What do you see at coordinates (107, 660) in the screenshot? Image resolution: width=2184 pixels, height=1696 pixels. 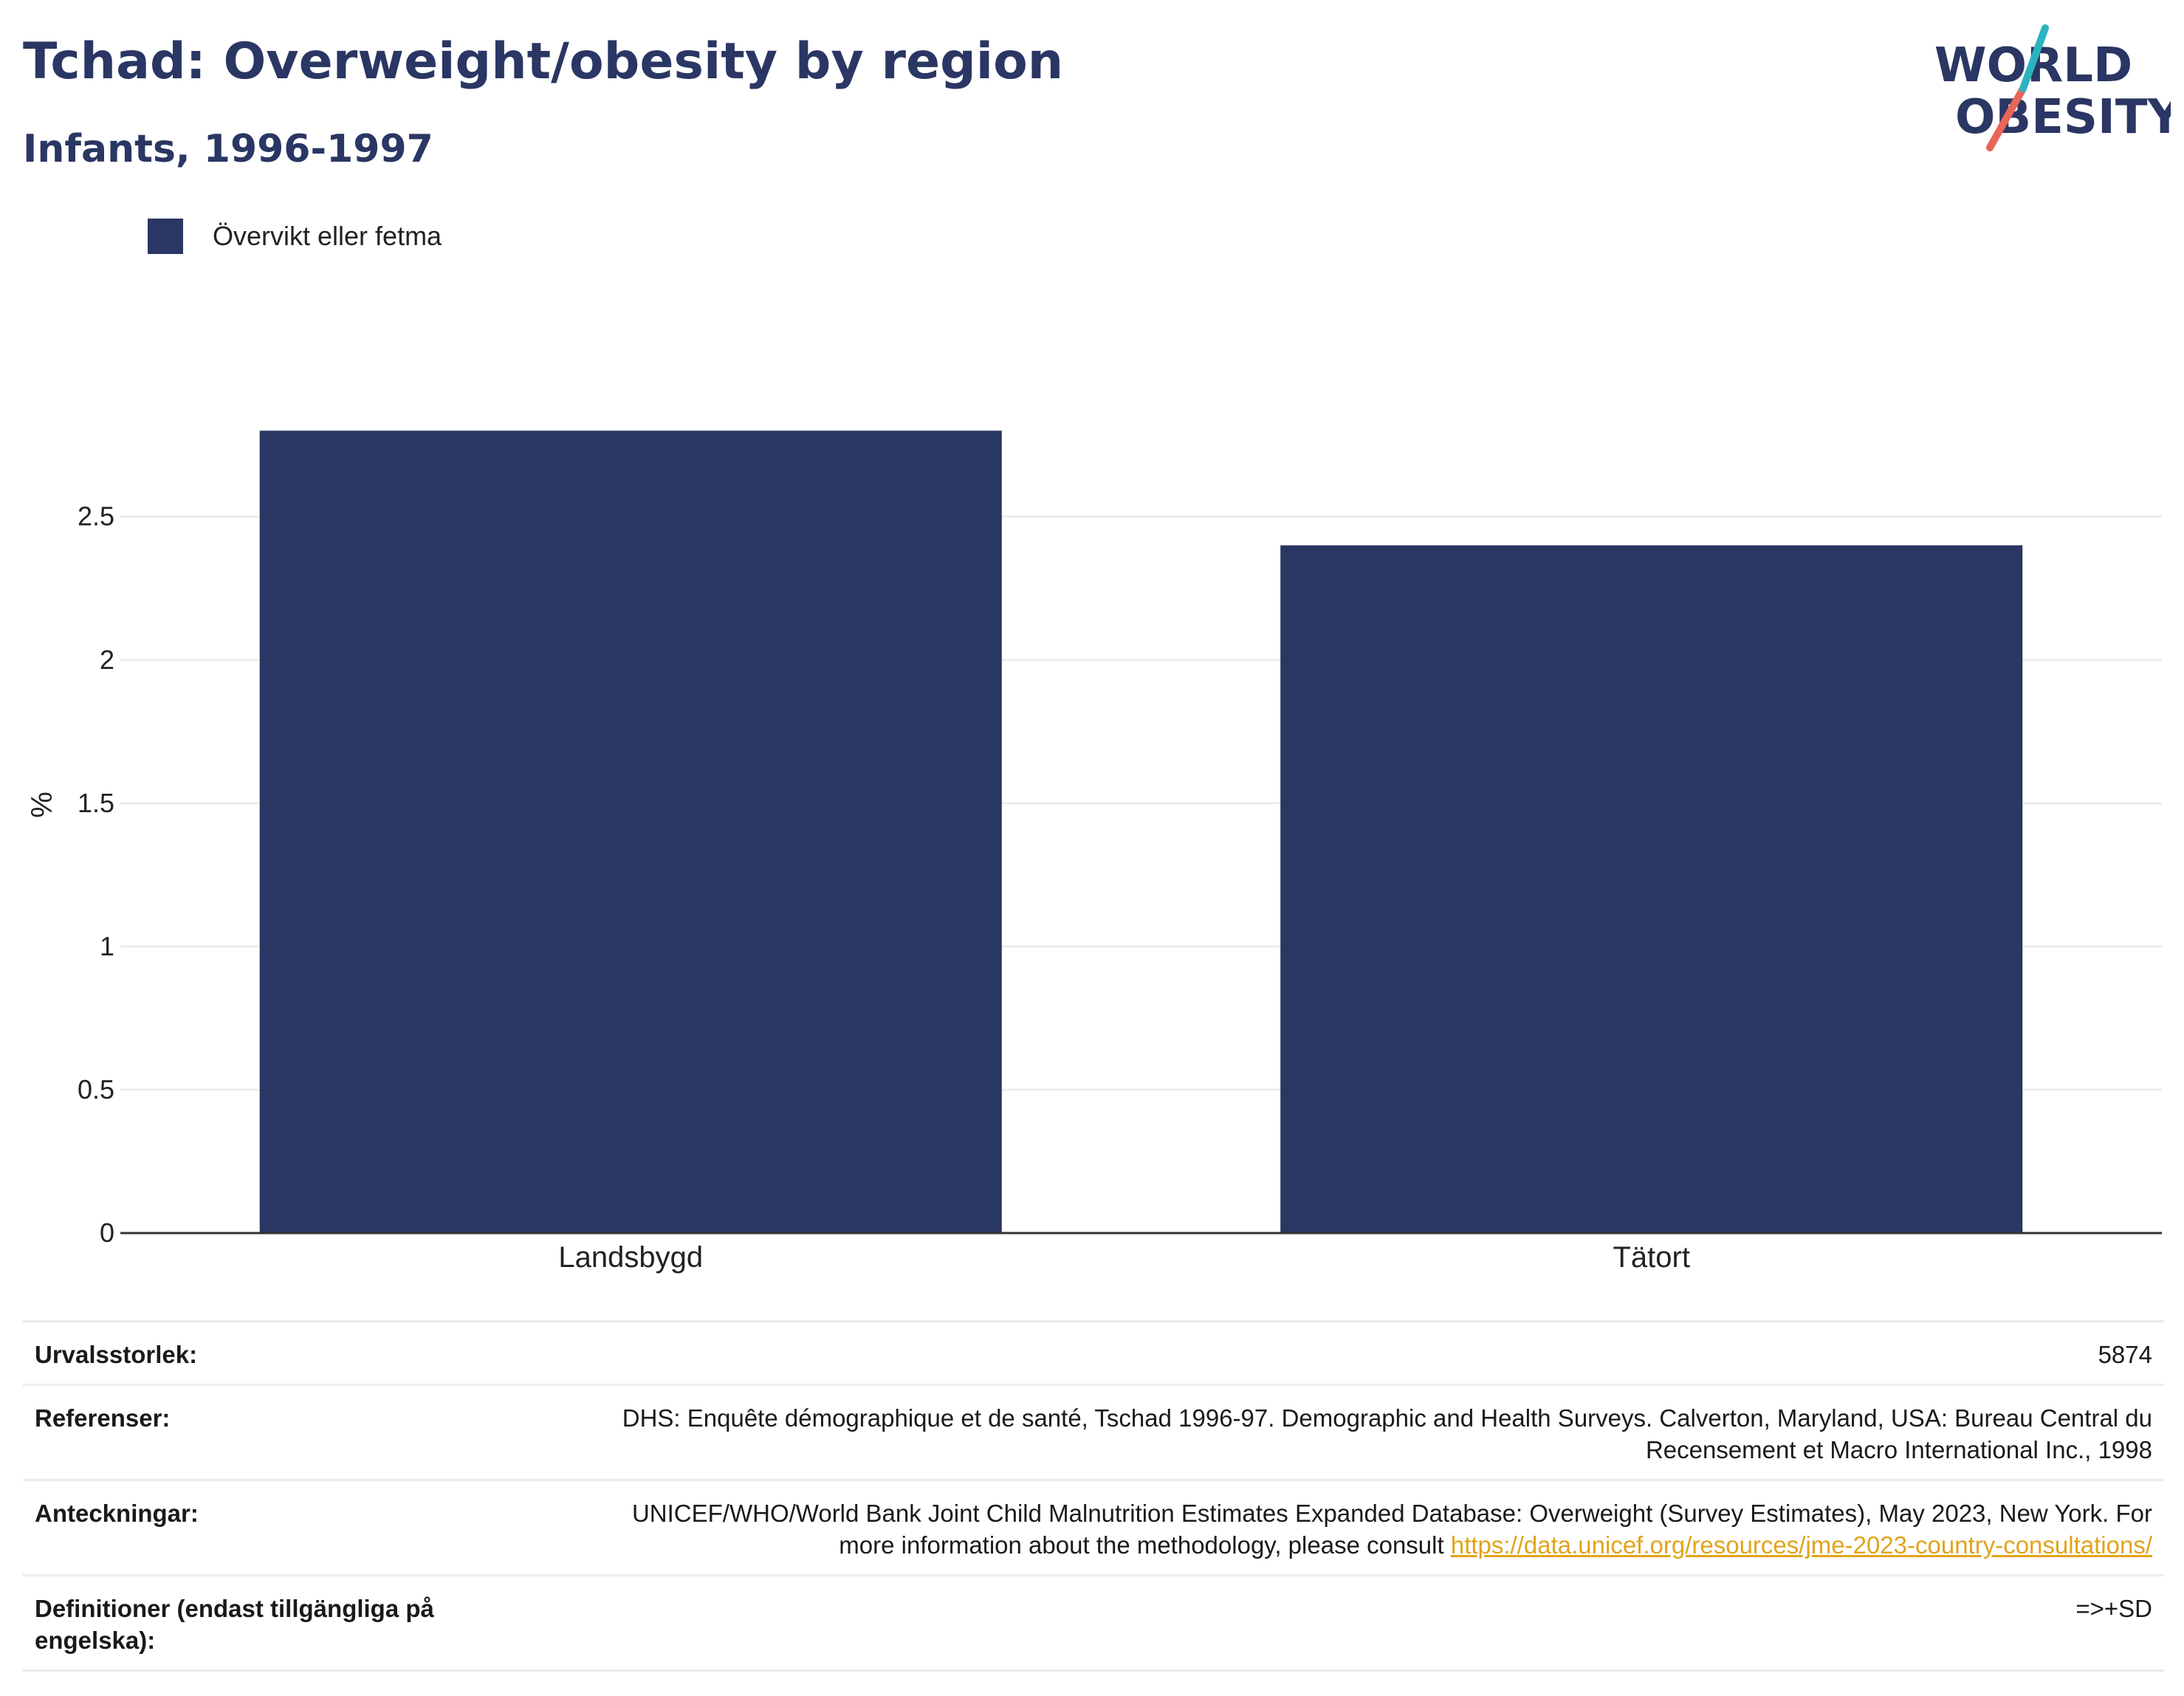 I see `y-tick-label: 2` at bounding box center [107, 660].